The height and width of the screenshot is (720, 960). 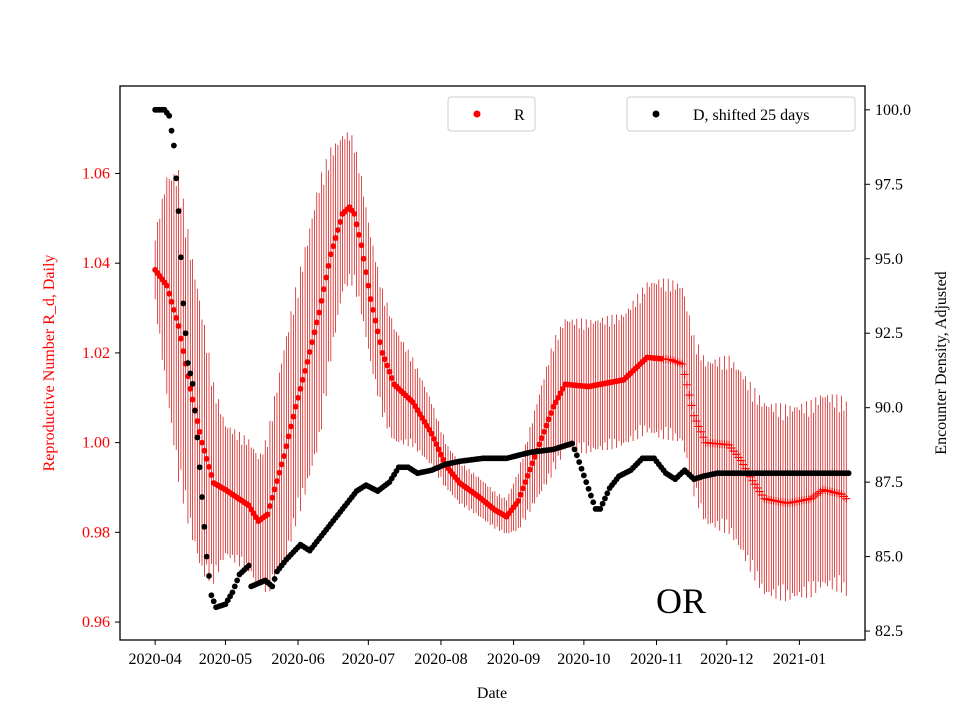 I want to click on x-tick-label: 2020-11, so click(x=656, y=659).